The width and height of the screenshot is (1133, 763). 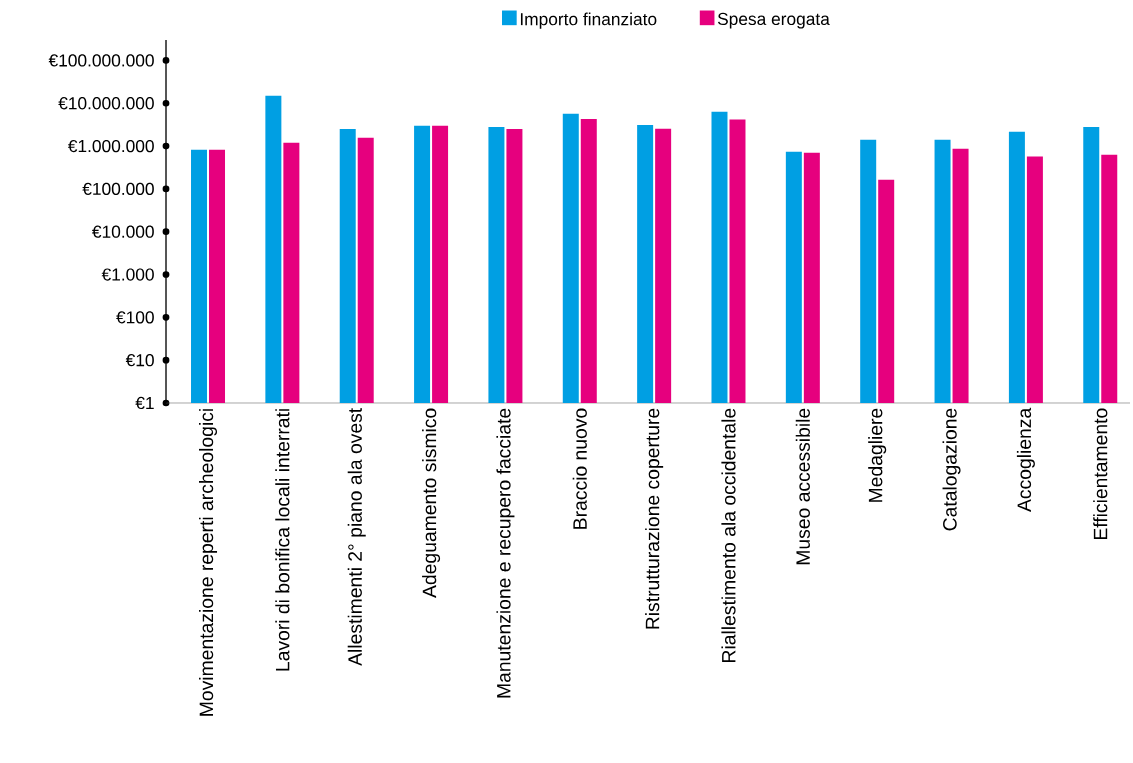 I want to click on x-tick-label: Catalogazione, so click(x=951, y=469).